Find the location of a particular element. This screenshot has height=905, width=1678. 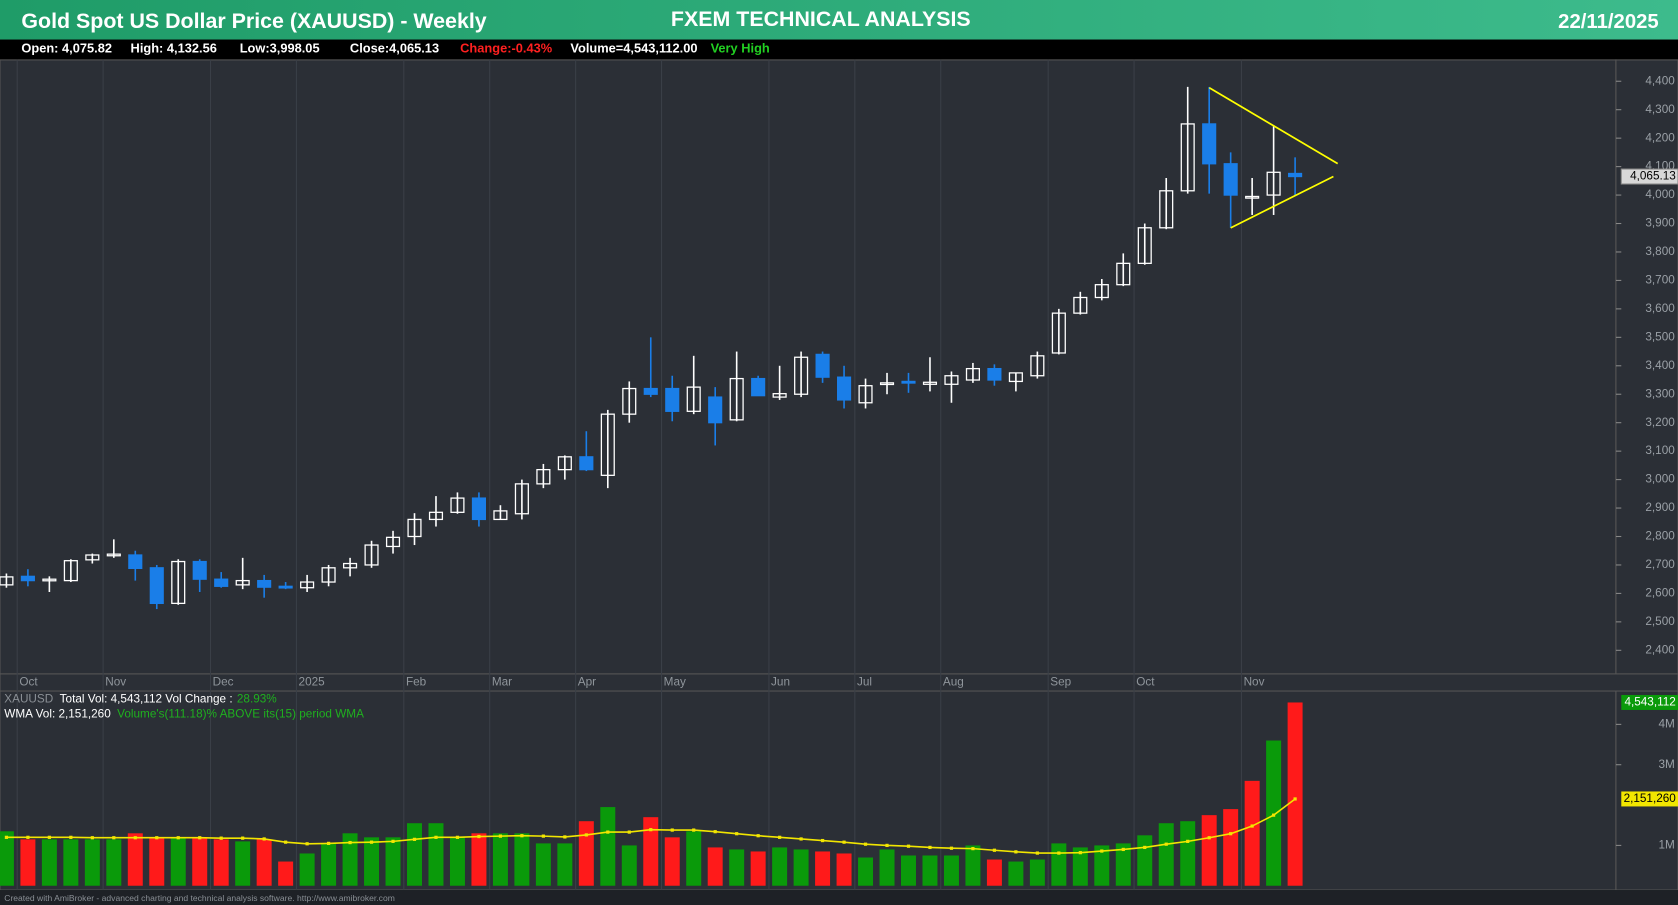

info-high: High: 4,132.56 is located at coordinates (174, 48).